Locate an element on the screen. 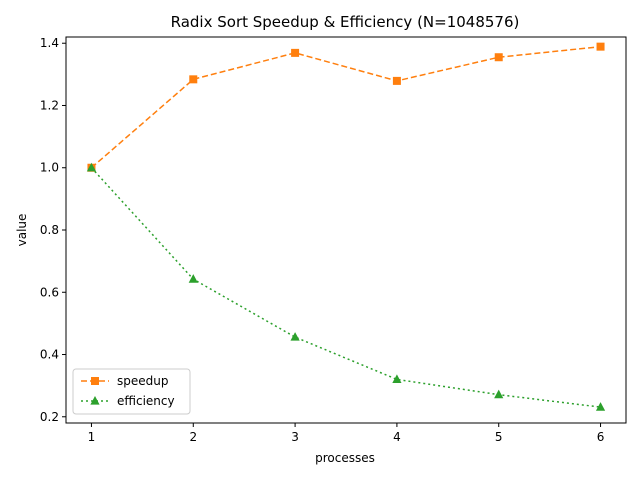  legend-marker-efficiency is located at coordinates (95, 400).